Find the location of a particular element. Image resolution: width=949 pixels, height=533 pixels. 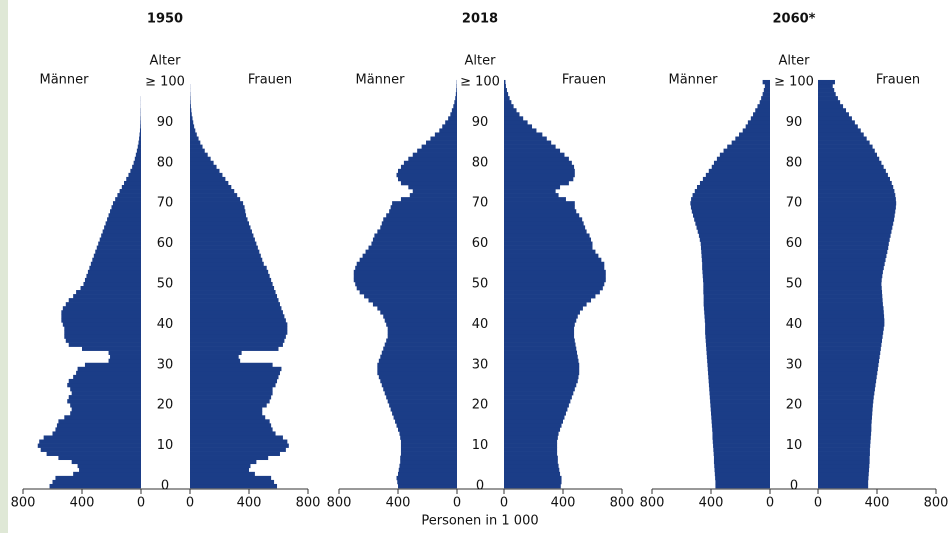

age-tick-label: 70 is located at coordinates (165, 203).